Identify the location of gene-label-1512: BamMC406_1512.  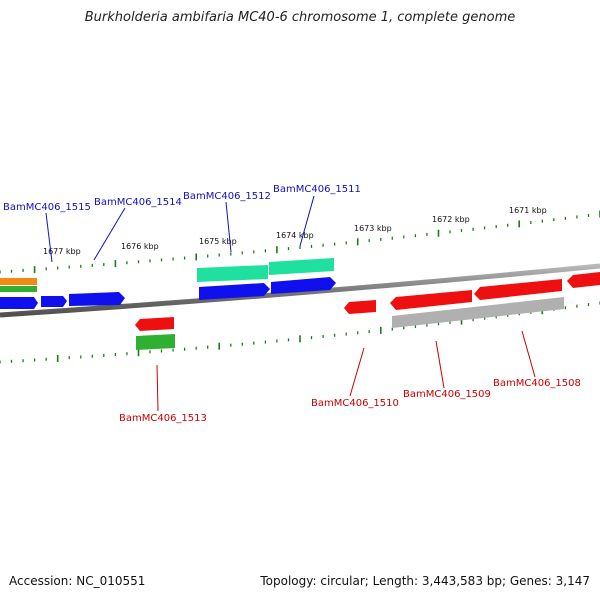
(227, 196).